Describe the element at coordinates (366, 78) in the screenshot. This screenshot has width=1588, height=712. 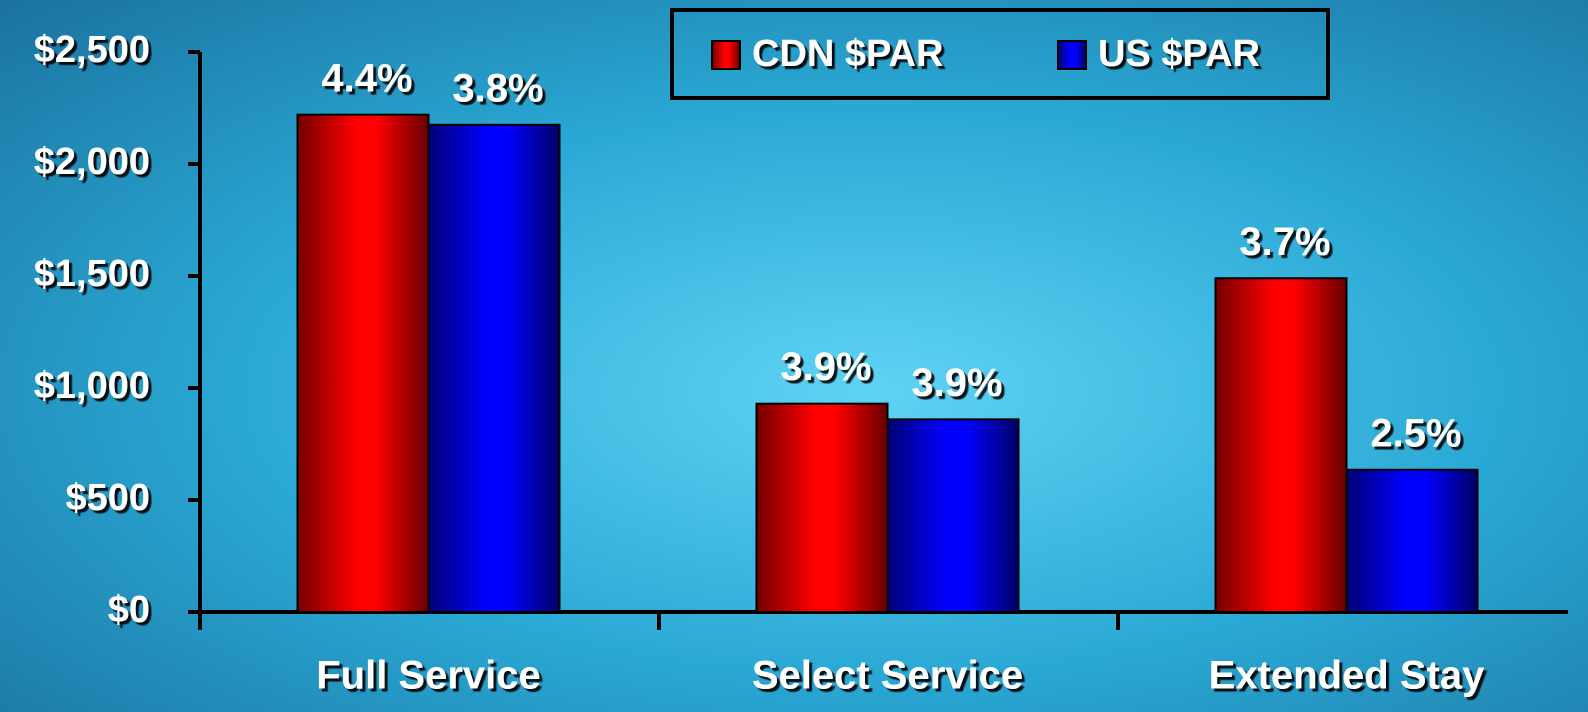
I see `bar-annotation: 4.4%` at that location.